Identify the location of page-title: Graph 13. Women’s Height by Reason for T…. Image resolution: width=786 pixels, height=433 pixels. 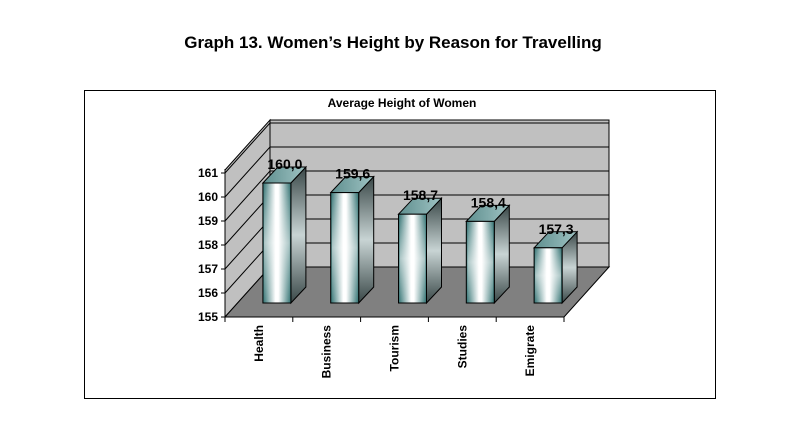
(393, 42).